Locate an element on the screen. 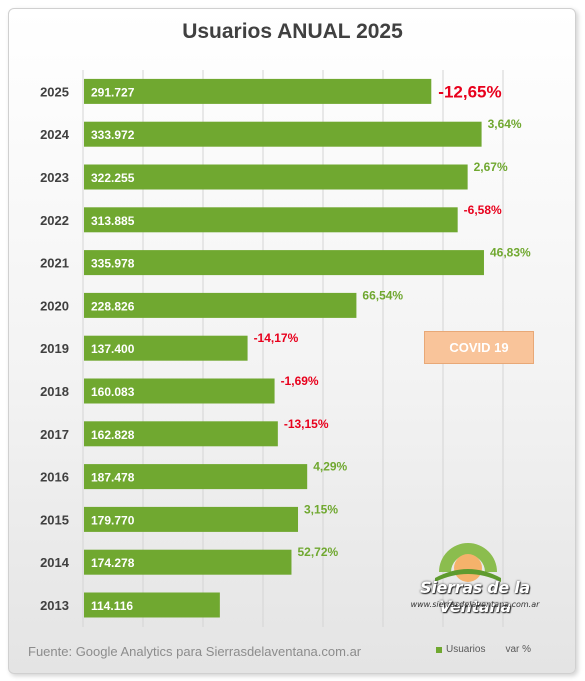  category-label: 2023 is located at coordinates (54, 177).